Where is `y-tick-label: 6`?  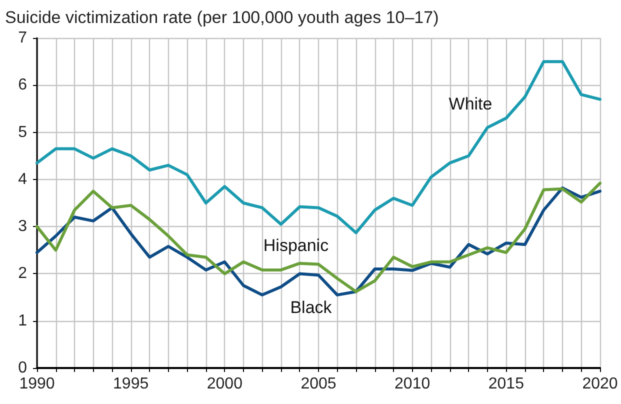
y-tick-label: 6 is located at coordinates (23, 85).